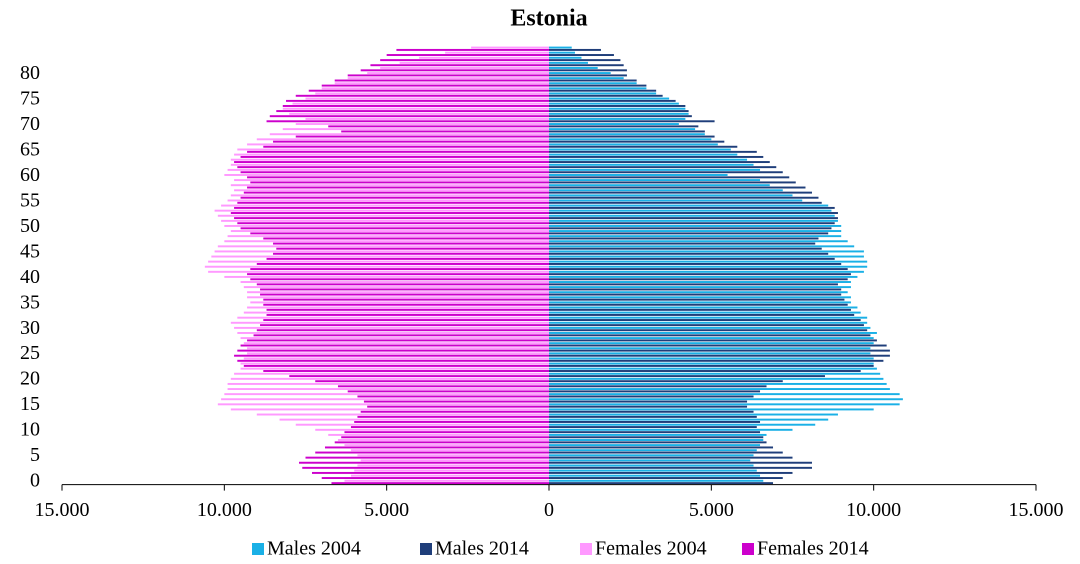  I want to click on y-tick-label: 10, so click(30, 430).